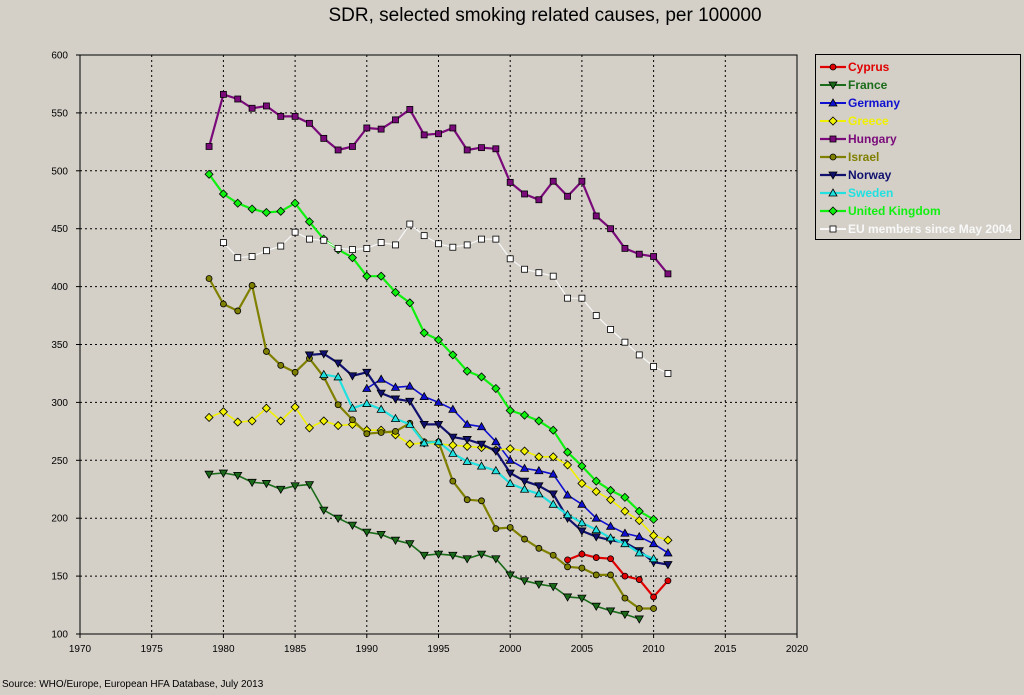 The width and height of the screenshot is (1024, 695). Describe the element at coordinates (295, 649) in the screenshot. I see `x-tick-label: 1985` at that location.